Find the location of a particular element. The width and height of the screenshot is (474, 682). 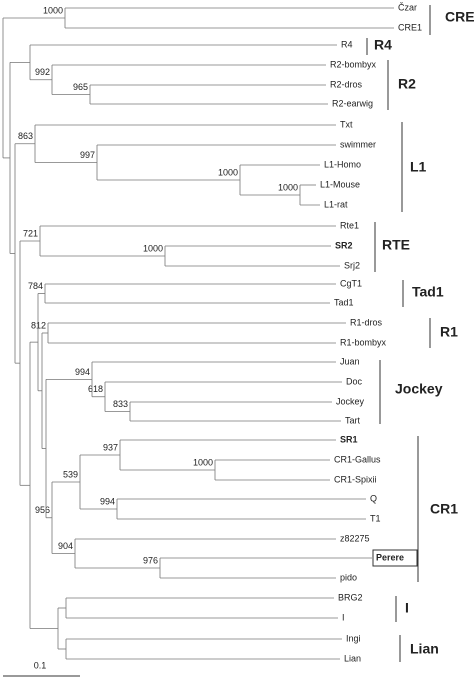

leaf-label: Čzar is located at coordinates (407, 7).